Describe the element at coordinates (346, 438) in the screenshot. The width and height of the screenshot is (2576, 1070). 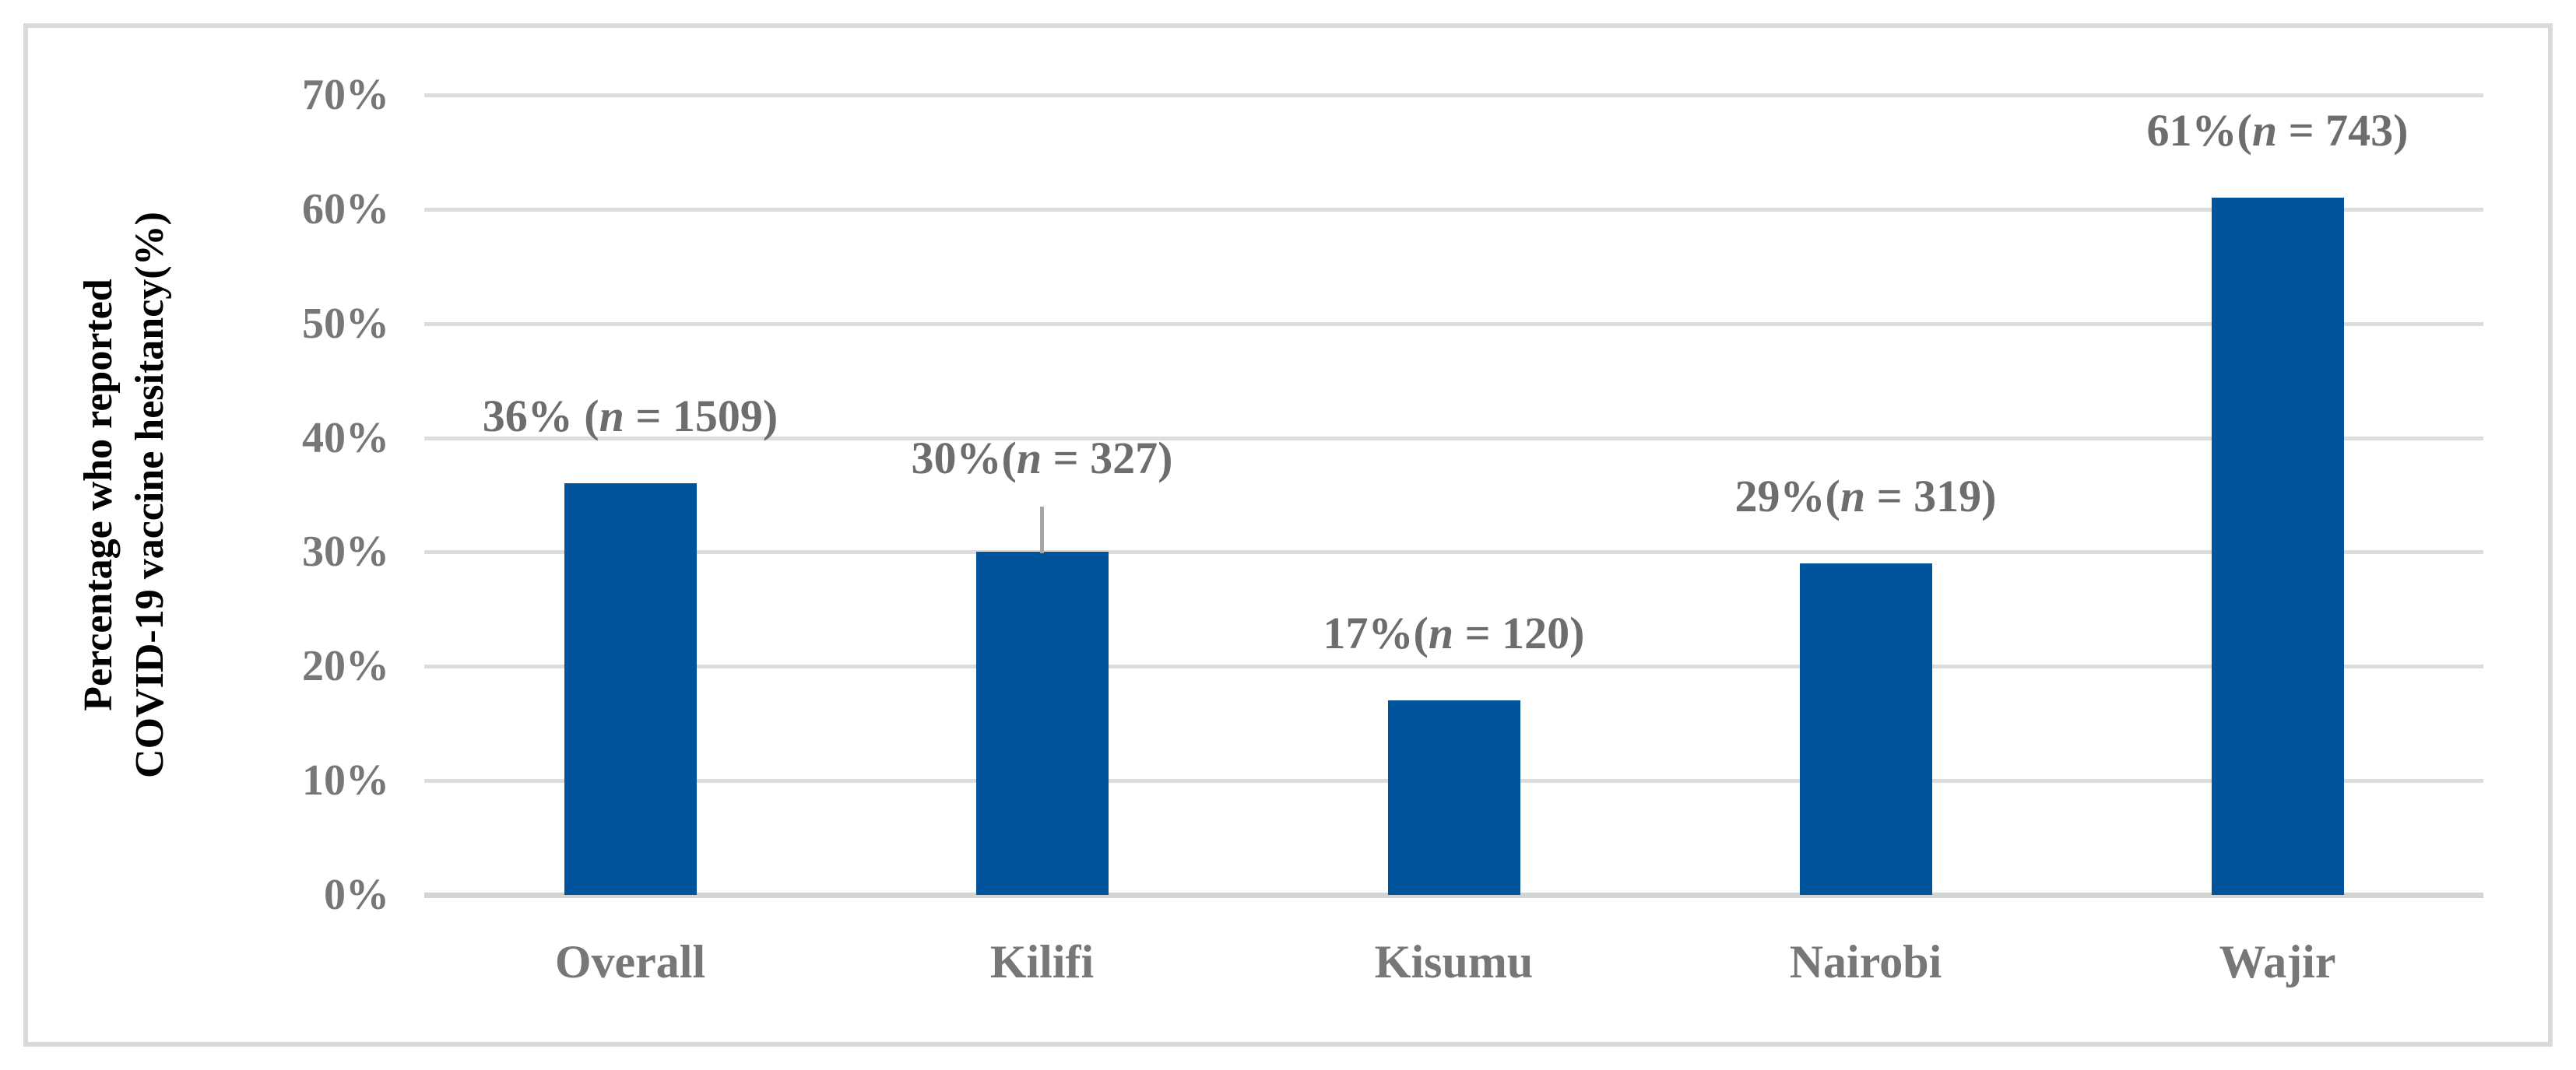
I see `y-axis-tick-label: 40%` at that location.